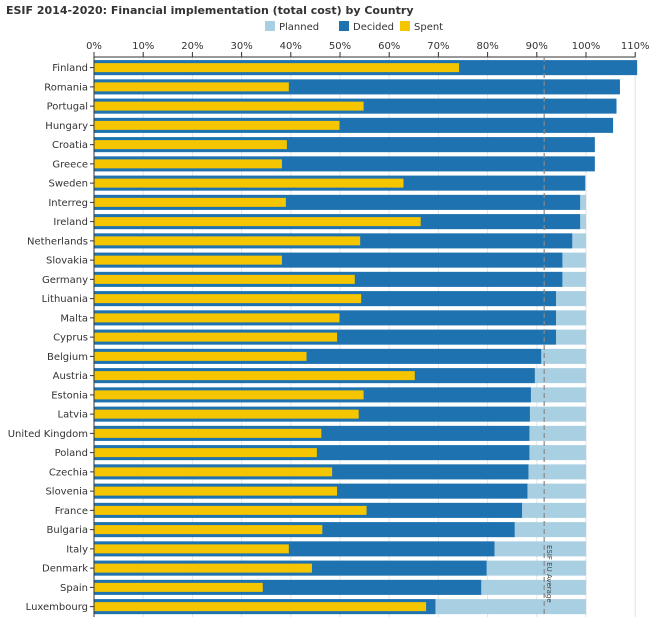  I want to click on category-label: Interreg, so click(68, 203).